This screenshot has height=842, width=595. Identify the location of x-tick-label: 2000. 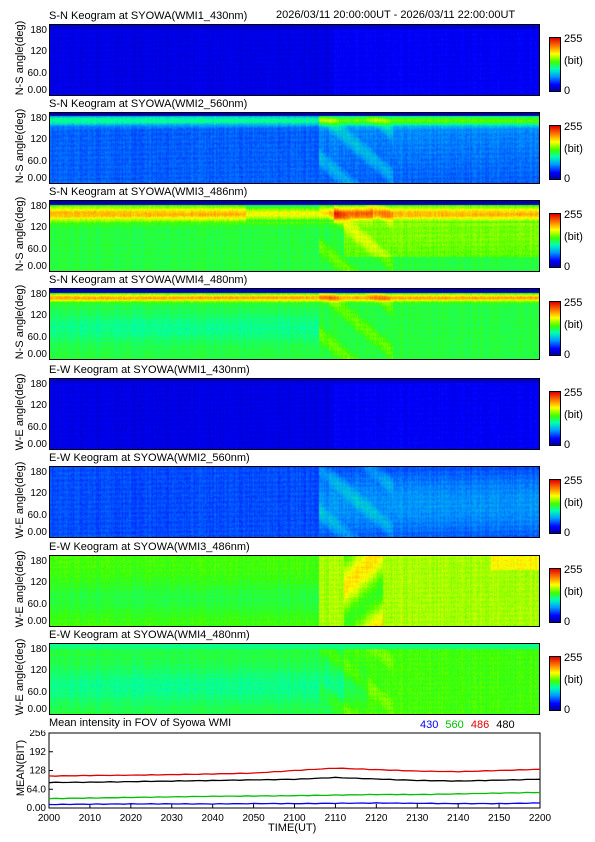
(49, 818).